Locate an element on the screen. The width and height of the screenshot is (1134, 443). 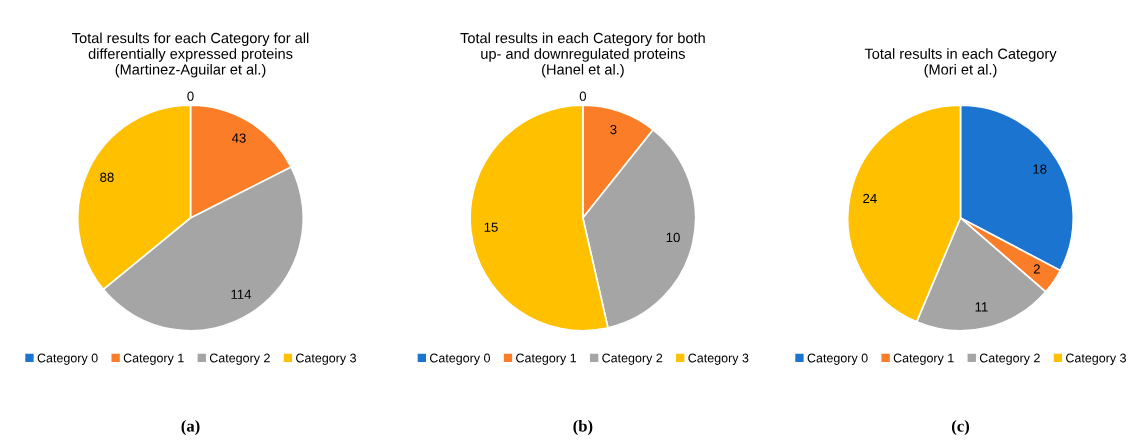
chart-title: Total results in each Category for both up- and downregulated proteins (Hanel et al.) is located at coordinates (582, 55).